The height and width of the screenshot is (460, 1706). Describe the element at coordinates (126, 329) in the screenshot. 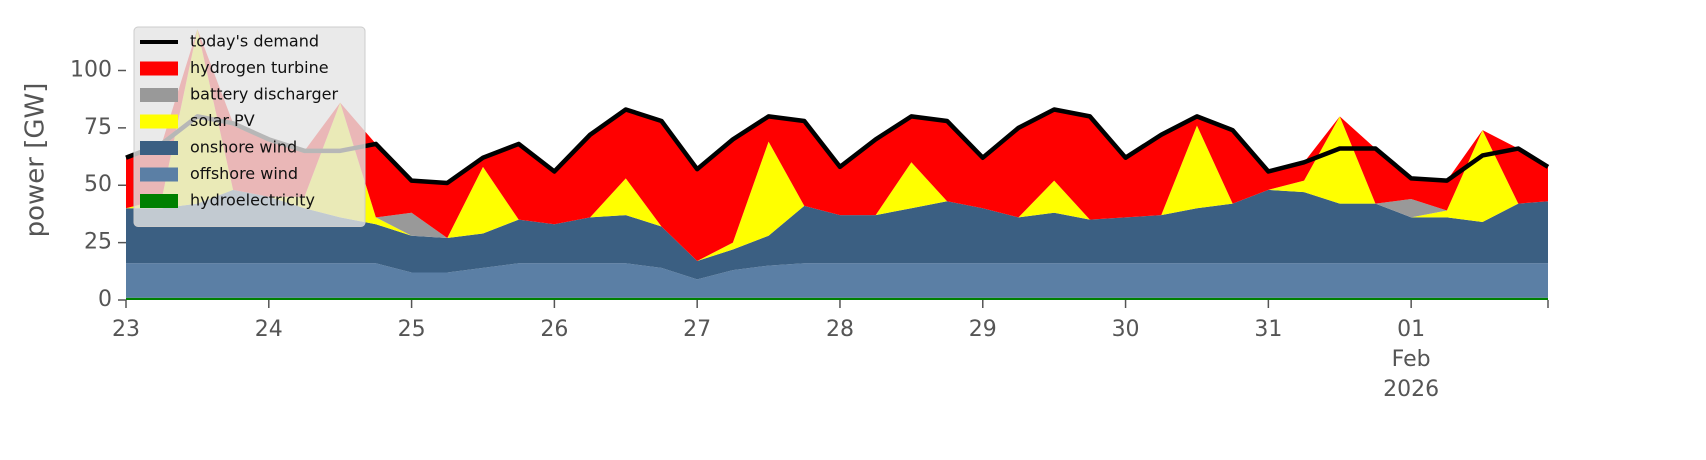

I see `x-tick-label: 23` at that location.